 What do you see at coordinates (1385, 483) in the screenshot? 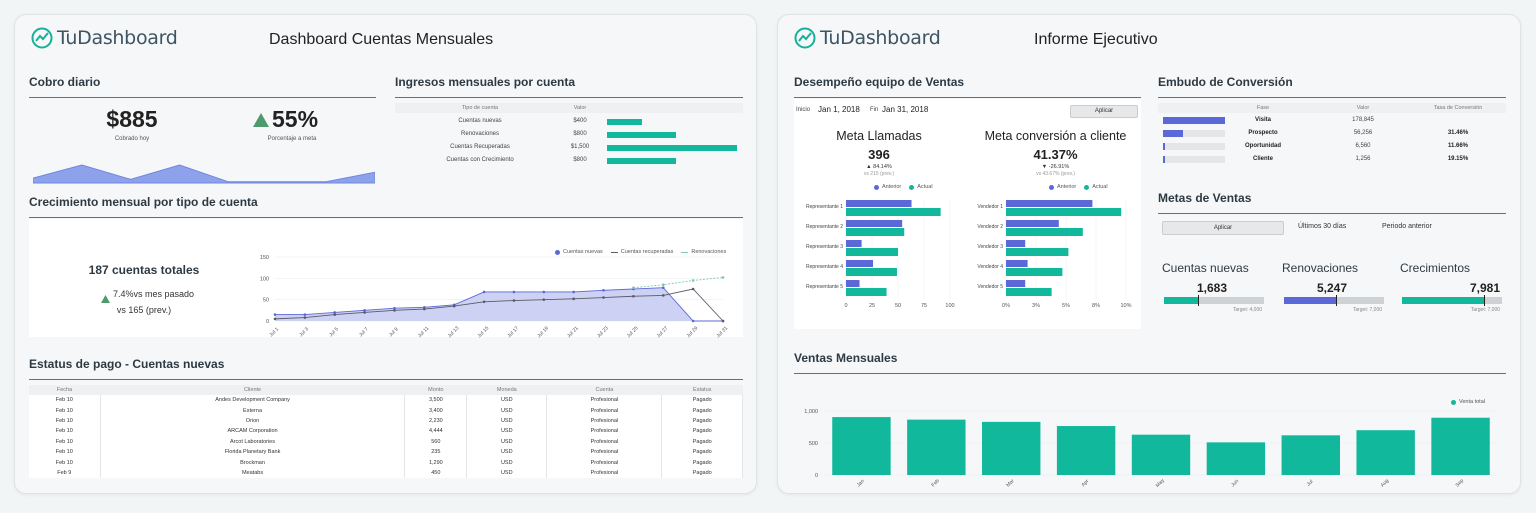
I see `x-tick-label: Aug` at bounding box center [1385, 483].